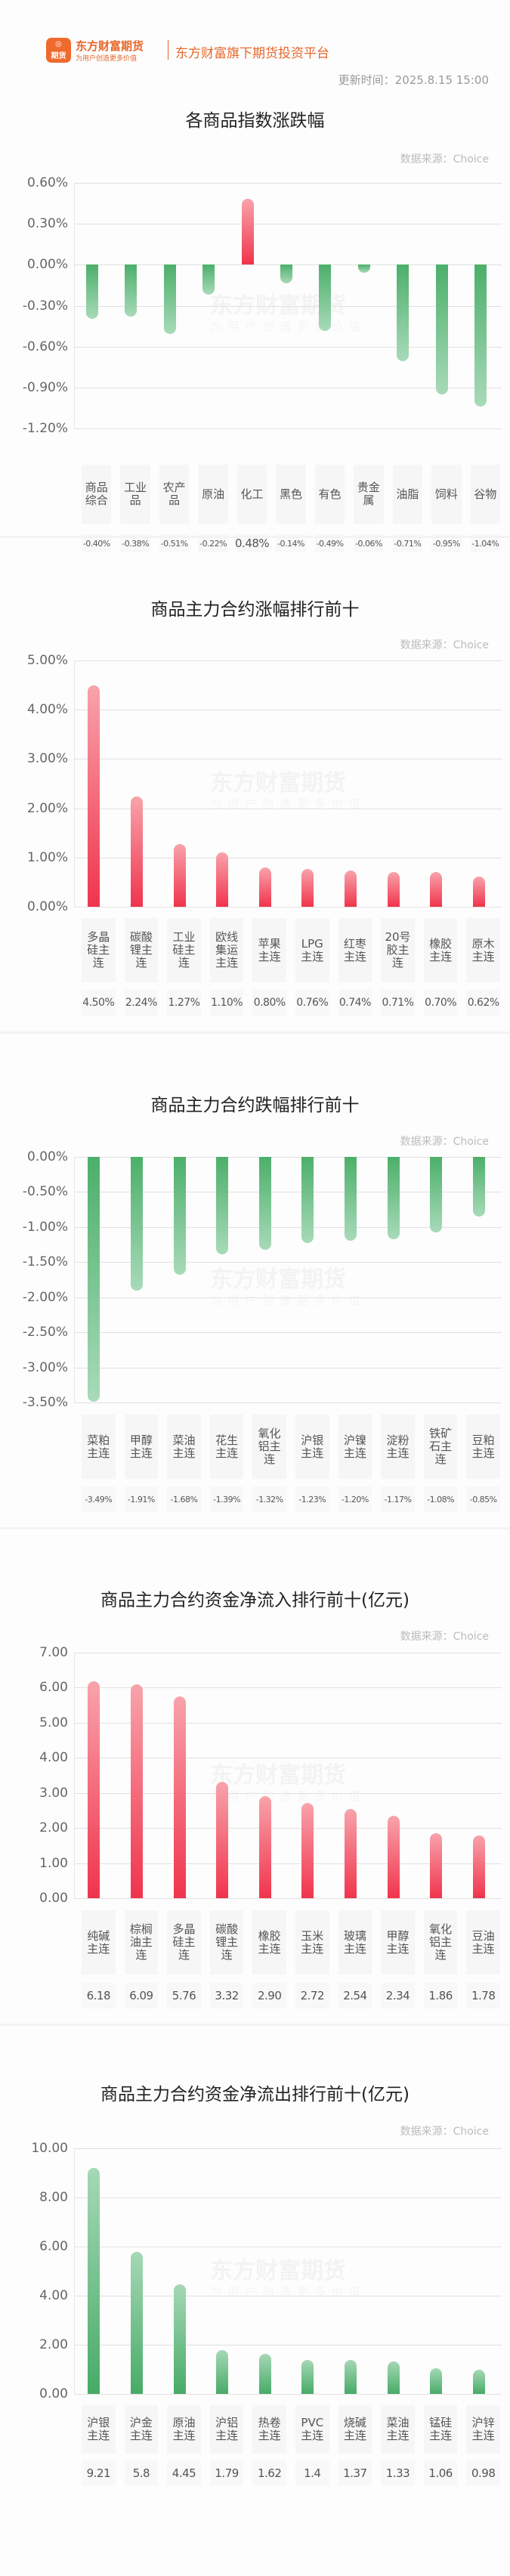  I want to click on category-label: 玻璃主连, so click(355, 1942).